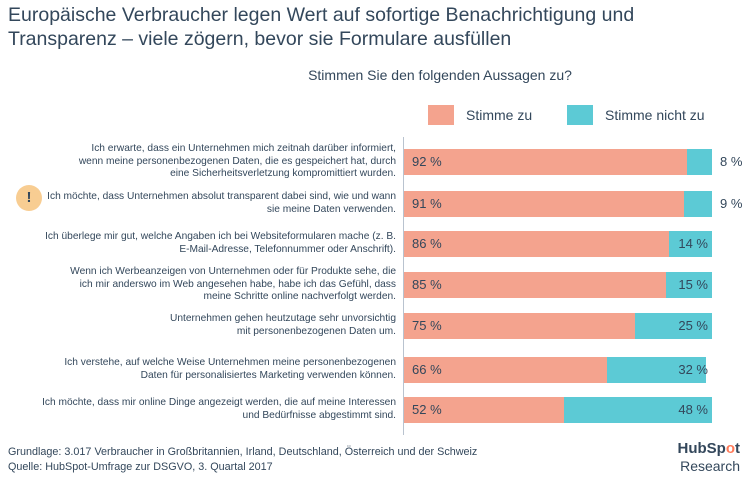  I want to click on value-label-disagree: 48 %, so click(693, 409).